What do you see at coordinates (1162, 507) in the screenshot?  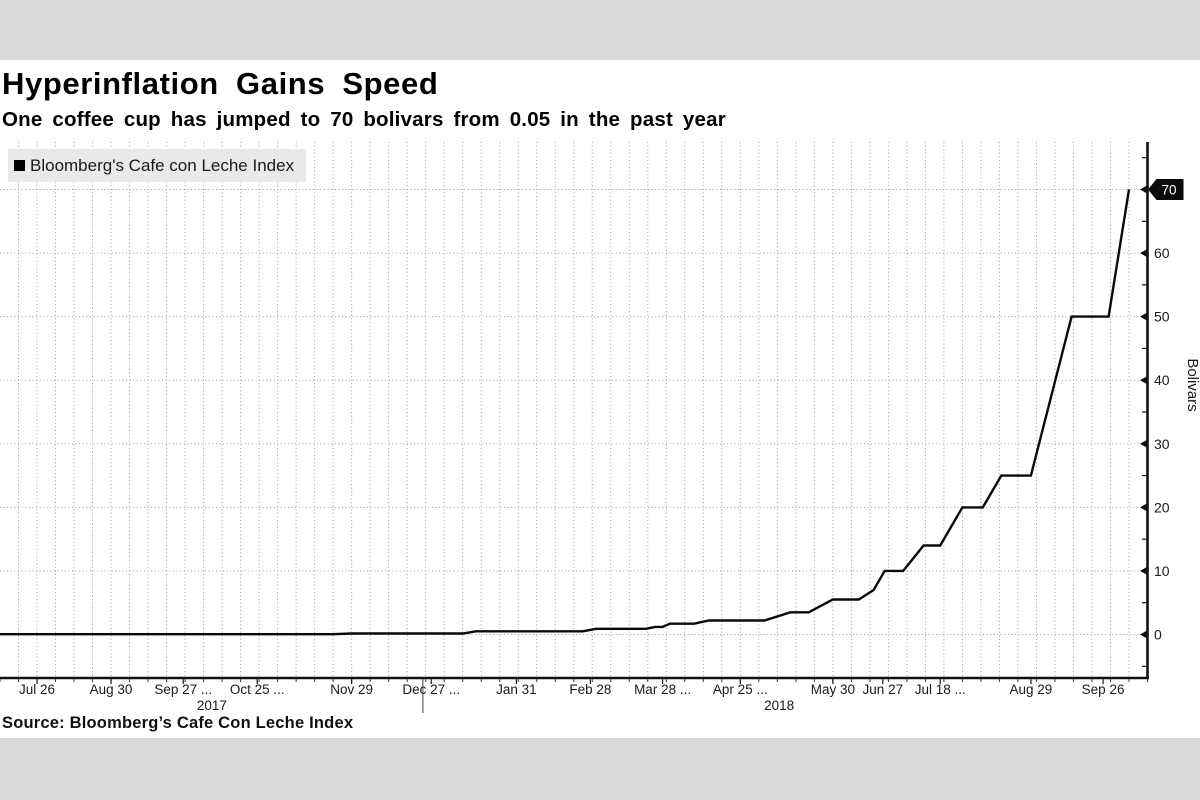 I see `y-tick-label: 20` at bounding box center [1162, 507].